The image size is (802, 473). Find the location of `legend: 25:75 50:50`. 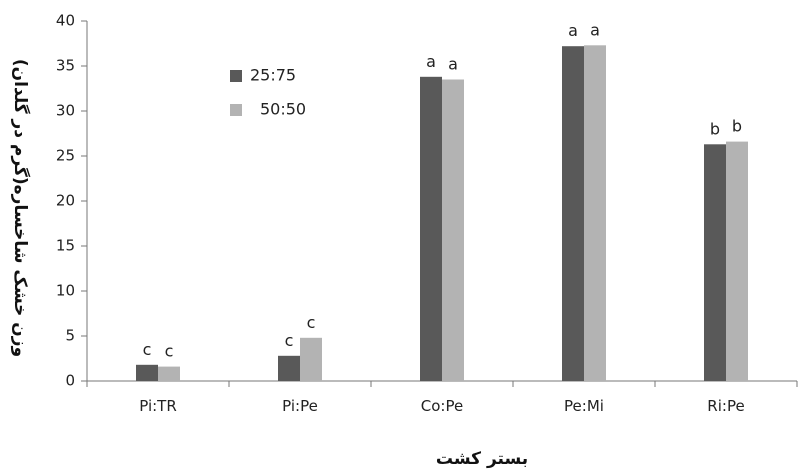

legend: 25:75 50:50 is located at coordinates (268, 92).